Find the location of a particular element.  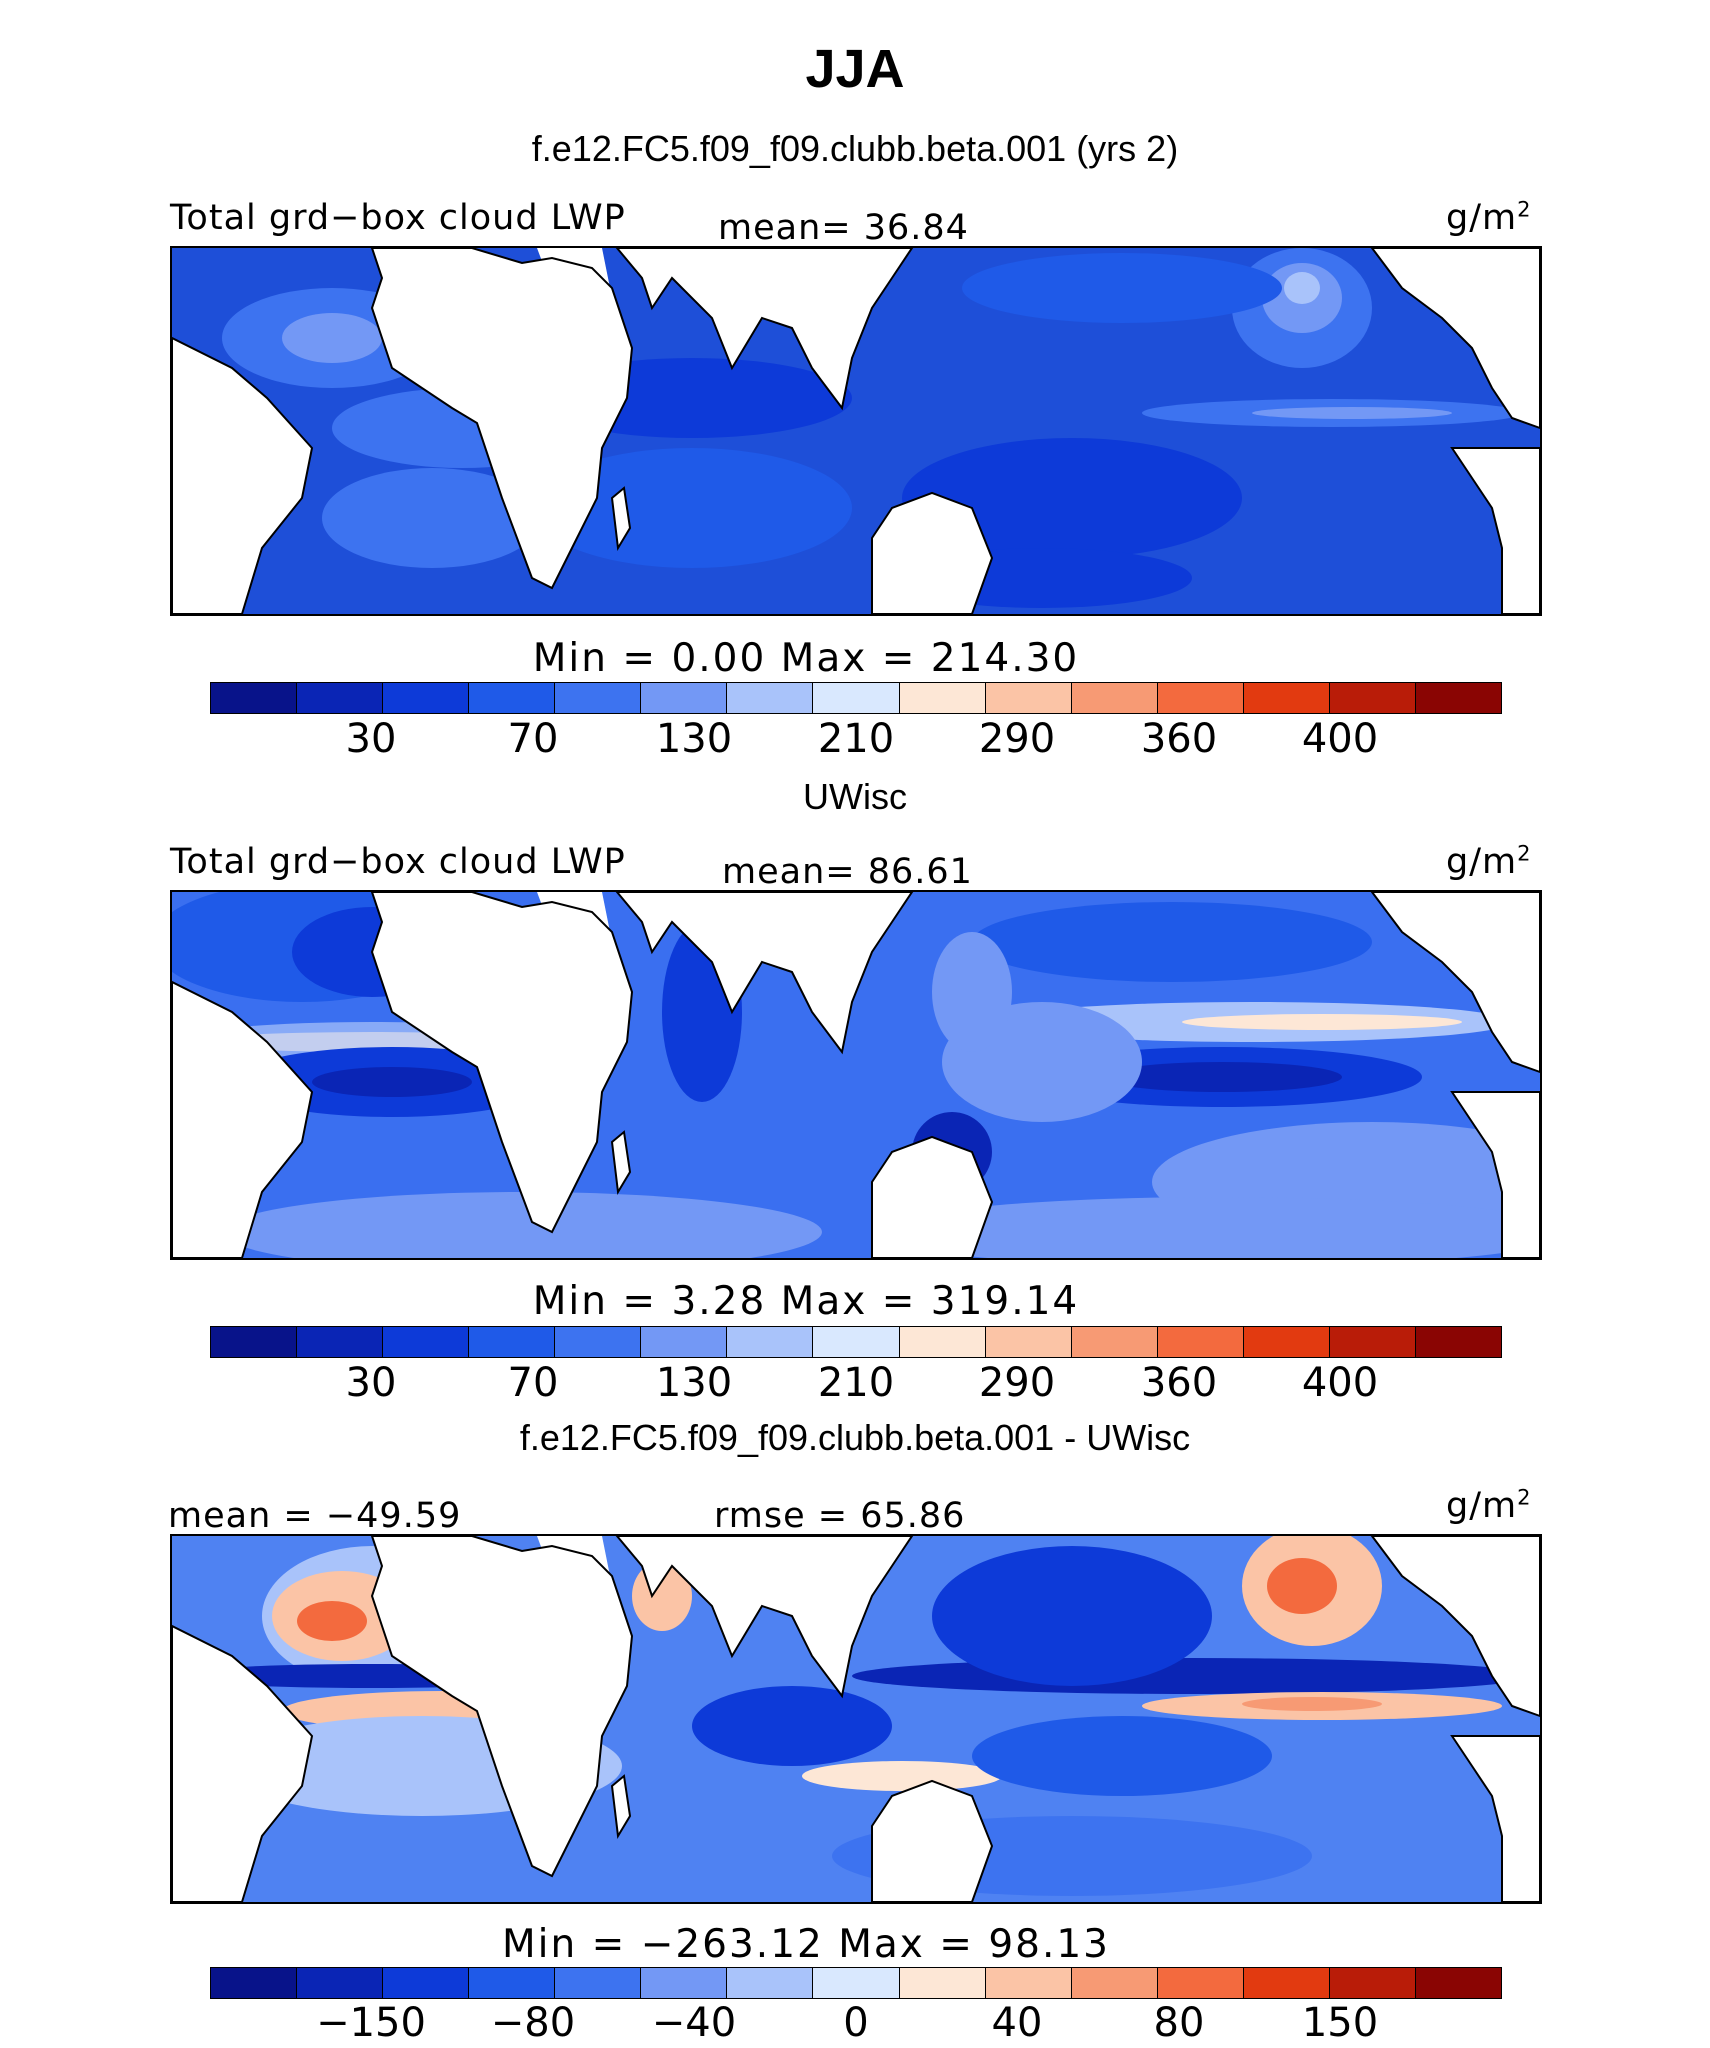

panel-1-mean-label: mean= 36.84 is located at coordinates (843, 228).